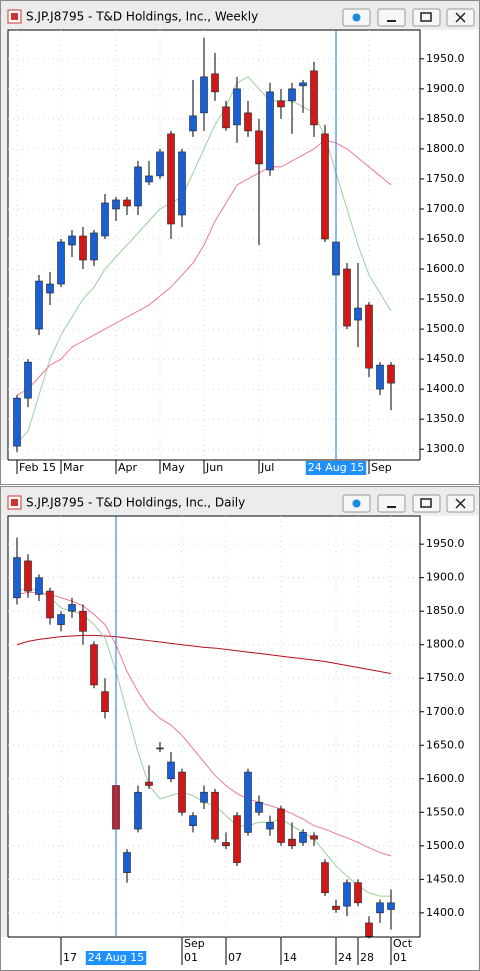  Describe the element at coordinates (290, 957) in the screenshot. I see `x-tick-label: 14` at that location.